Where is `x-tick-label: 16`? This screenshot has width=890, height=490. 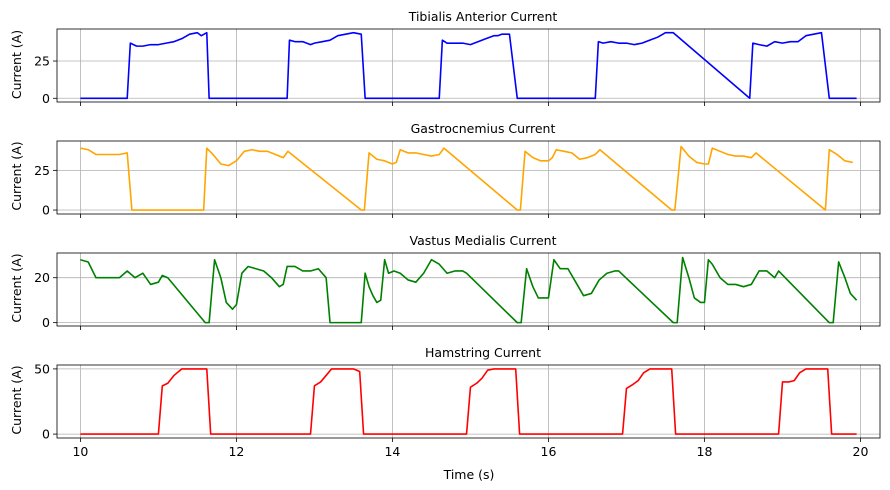
x-tick-label: 16 is located at coordinates (549, 451).